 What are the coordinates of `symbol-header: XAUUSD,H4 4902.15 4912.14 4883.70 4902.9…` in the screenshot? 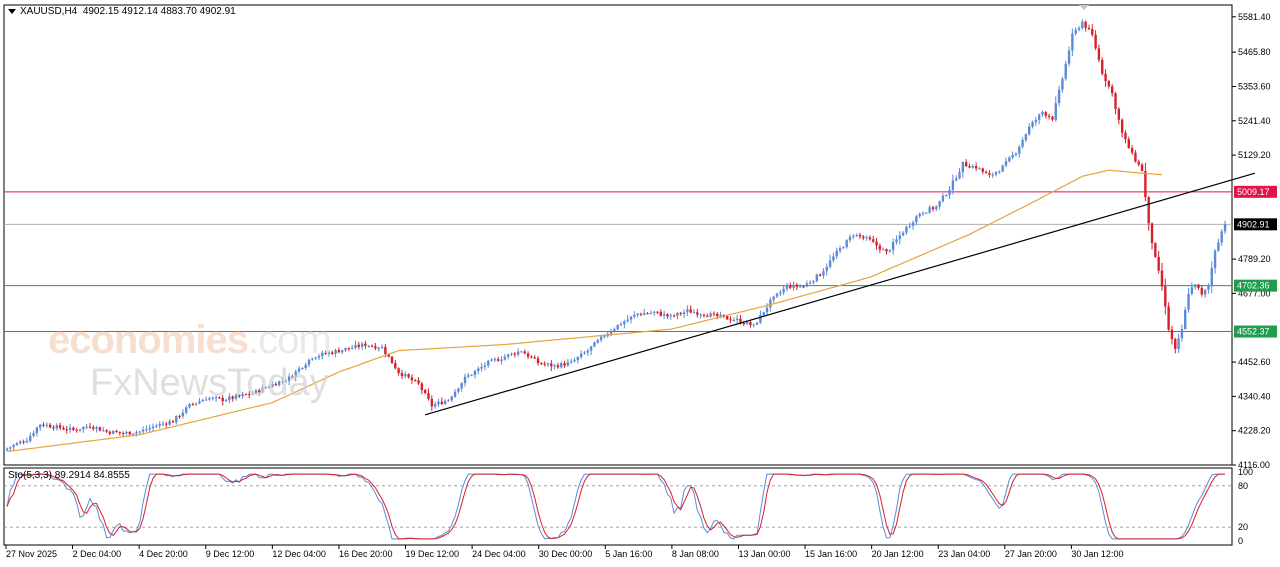 It's located at (122, 11).